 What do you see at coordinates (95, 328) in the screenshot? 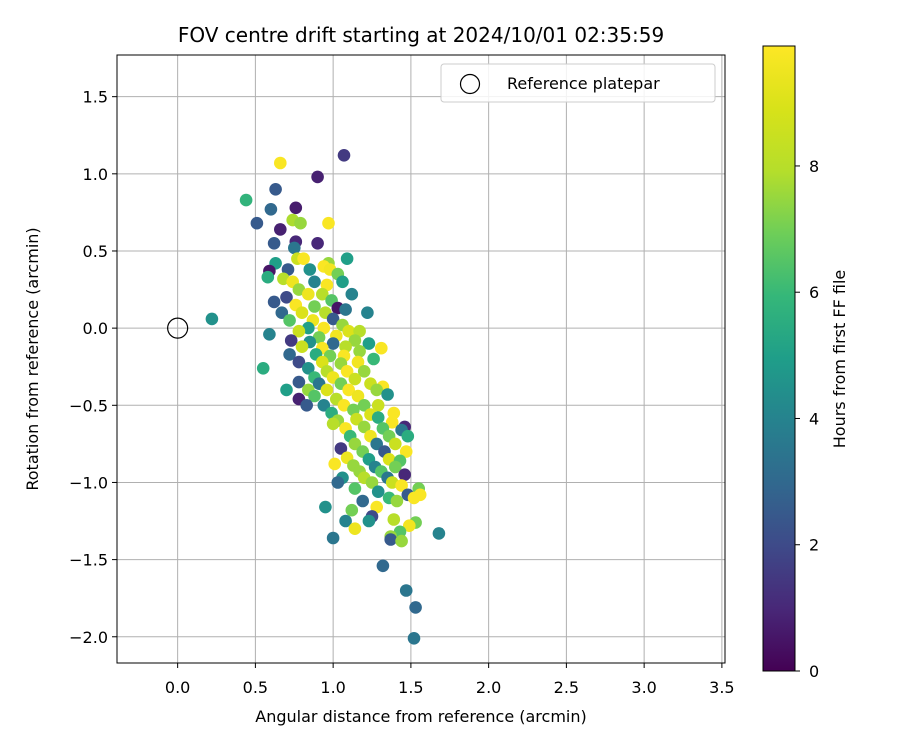
I see `y-tick-label: 0.0` at bounding box center [95, 328].